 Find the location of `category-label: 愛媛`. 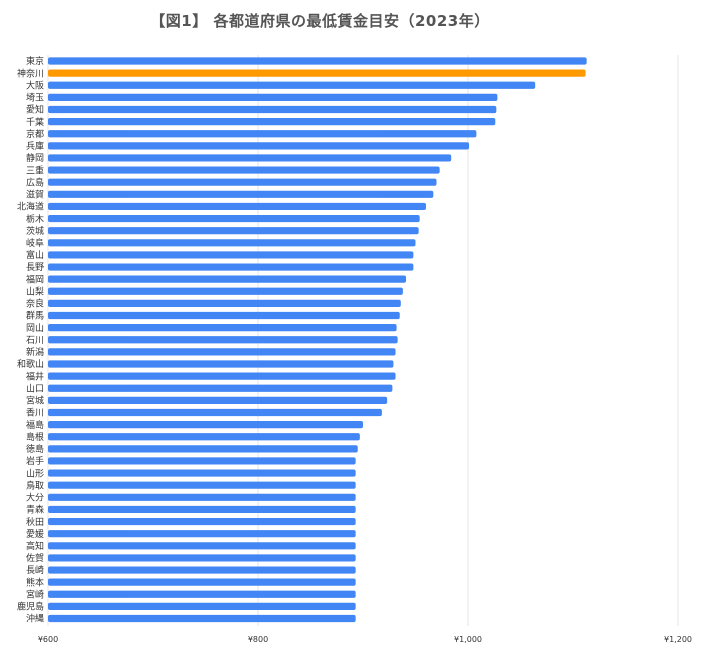

category-label: 愛媛 is located at coordinates (35, 534).